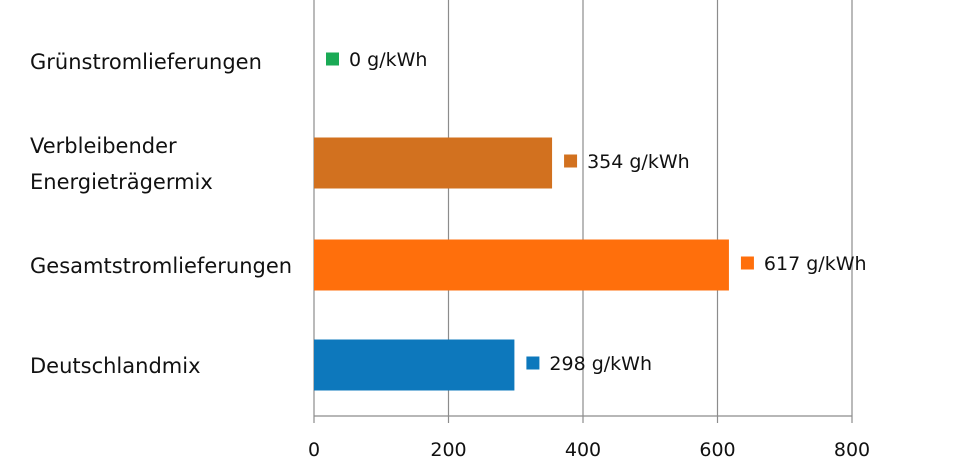 This screenshot has height=470, width=960. Describe the element at coordinates (815, 264) in the screenshot. I see `data-label-2: 617 g/kWh` at that location.